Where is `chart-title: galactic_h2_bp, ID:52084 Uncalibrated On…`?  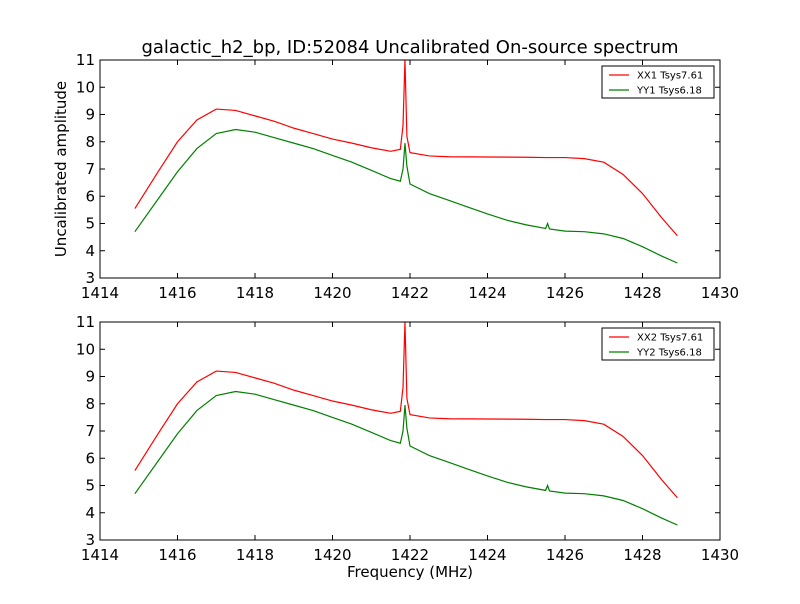 chart-title: galactic_h2_bp, ID:52084 Uncalibrated On… is located at coordinates (409, 47).